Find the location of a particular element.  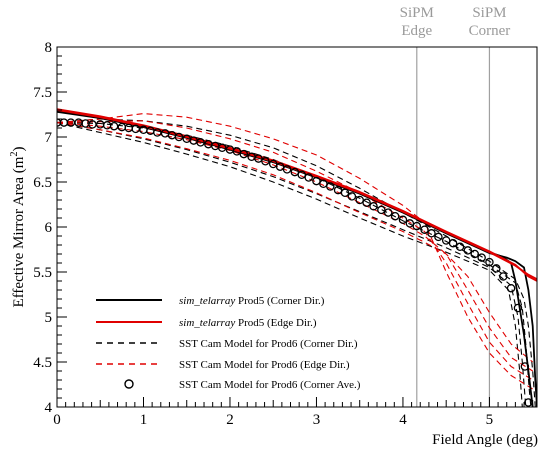

legend-label-prod5-edge: sim_telarray Prod5 (Edge Dir.) is located at coordinates (248, 323).